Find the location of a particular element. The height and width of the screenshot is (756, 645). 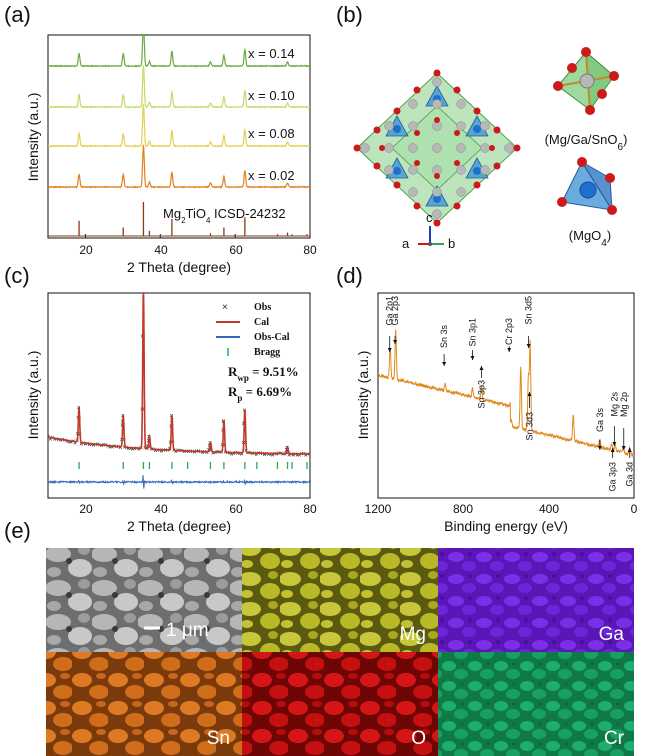

xrd-curve-x014 is located at coordinates (179, 51).